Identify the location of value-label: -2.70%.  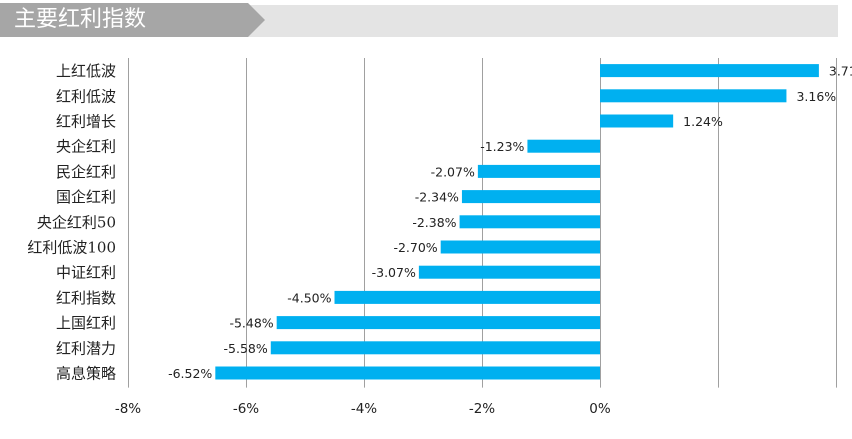
(415, 247).